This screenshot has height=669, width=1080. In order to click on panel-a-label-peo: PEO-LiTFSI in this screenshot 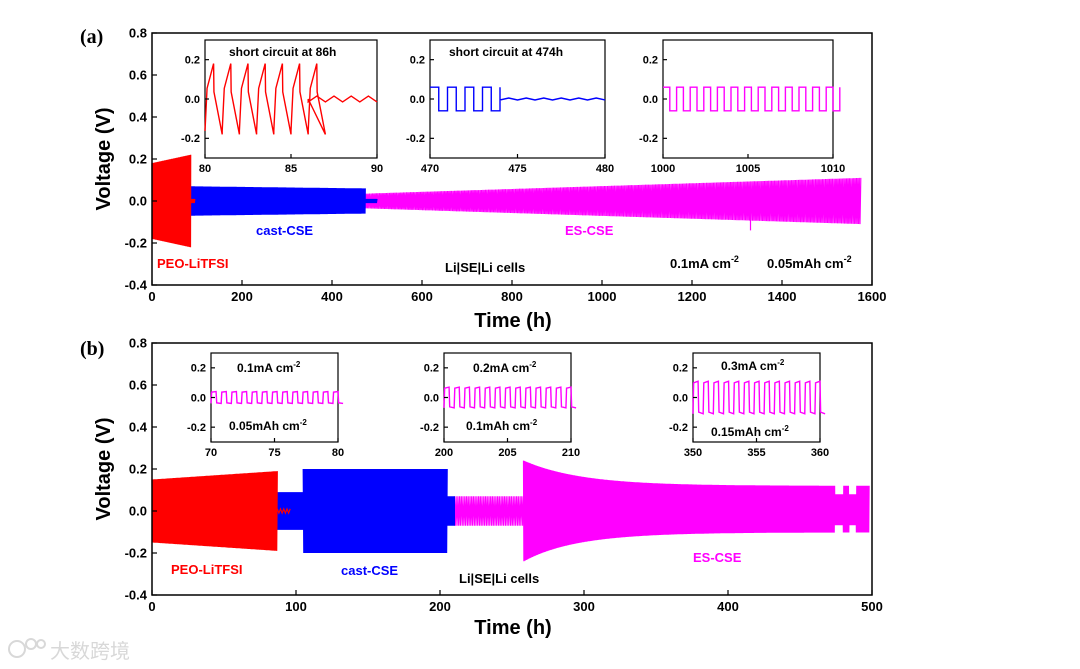, I will do `click(193, 263)`.